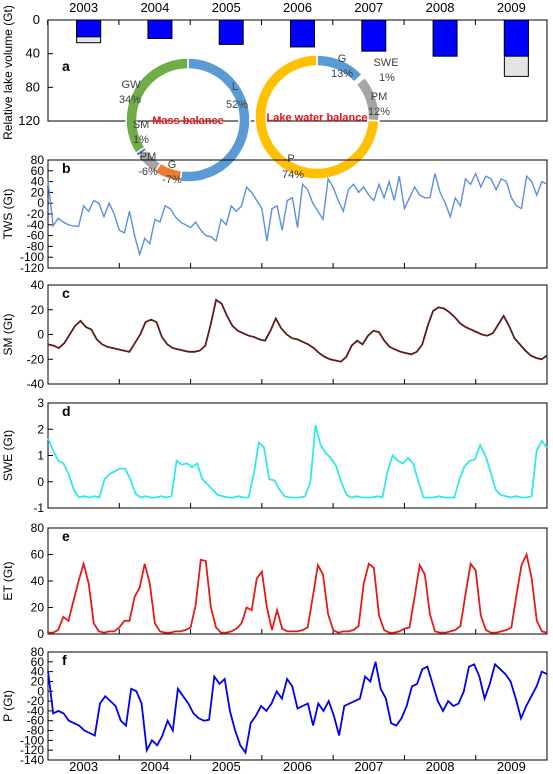 This screenshot has width=553, height=774. I want to click on panel-a-ytick-label: 120, so click(29, 120).